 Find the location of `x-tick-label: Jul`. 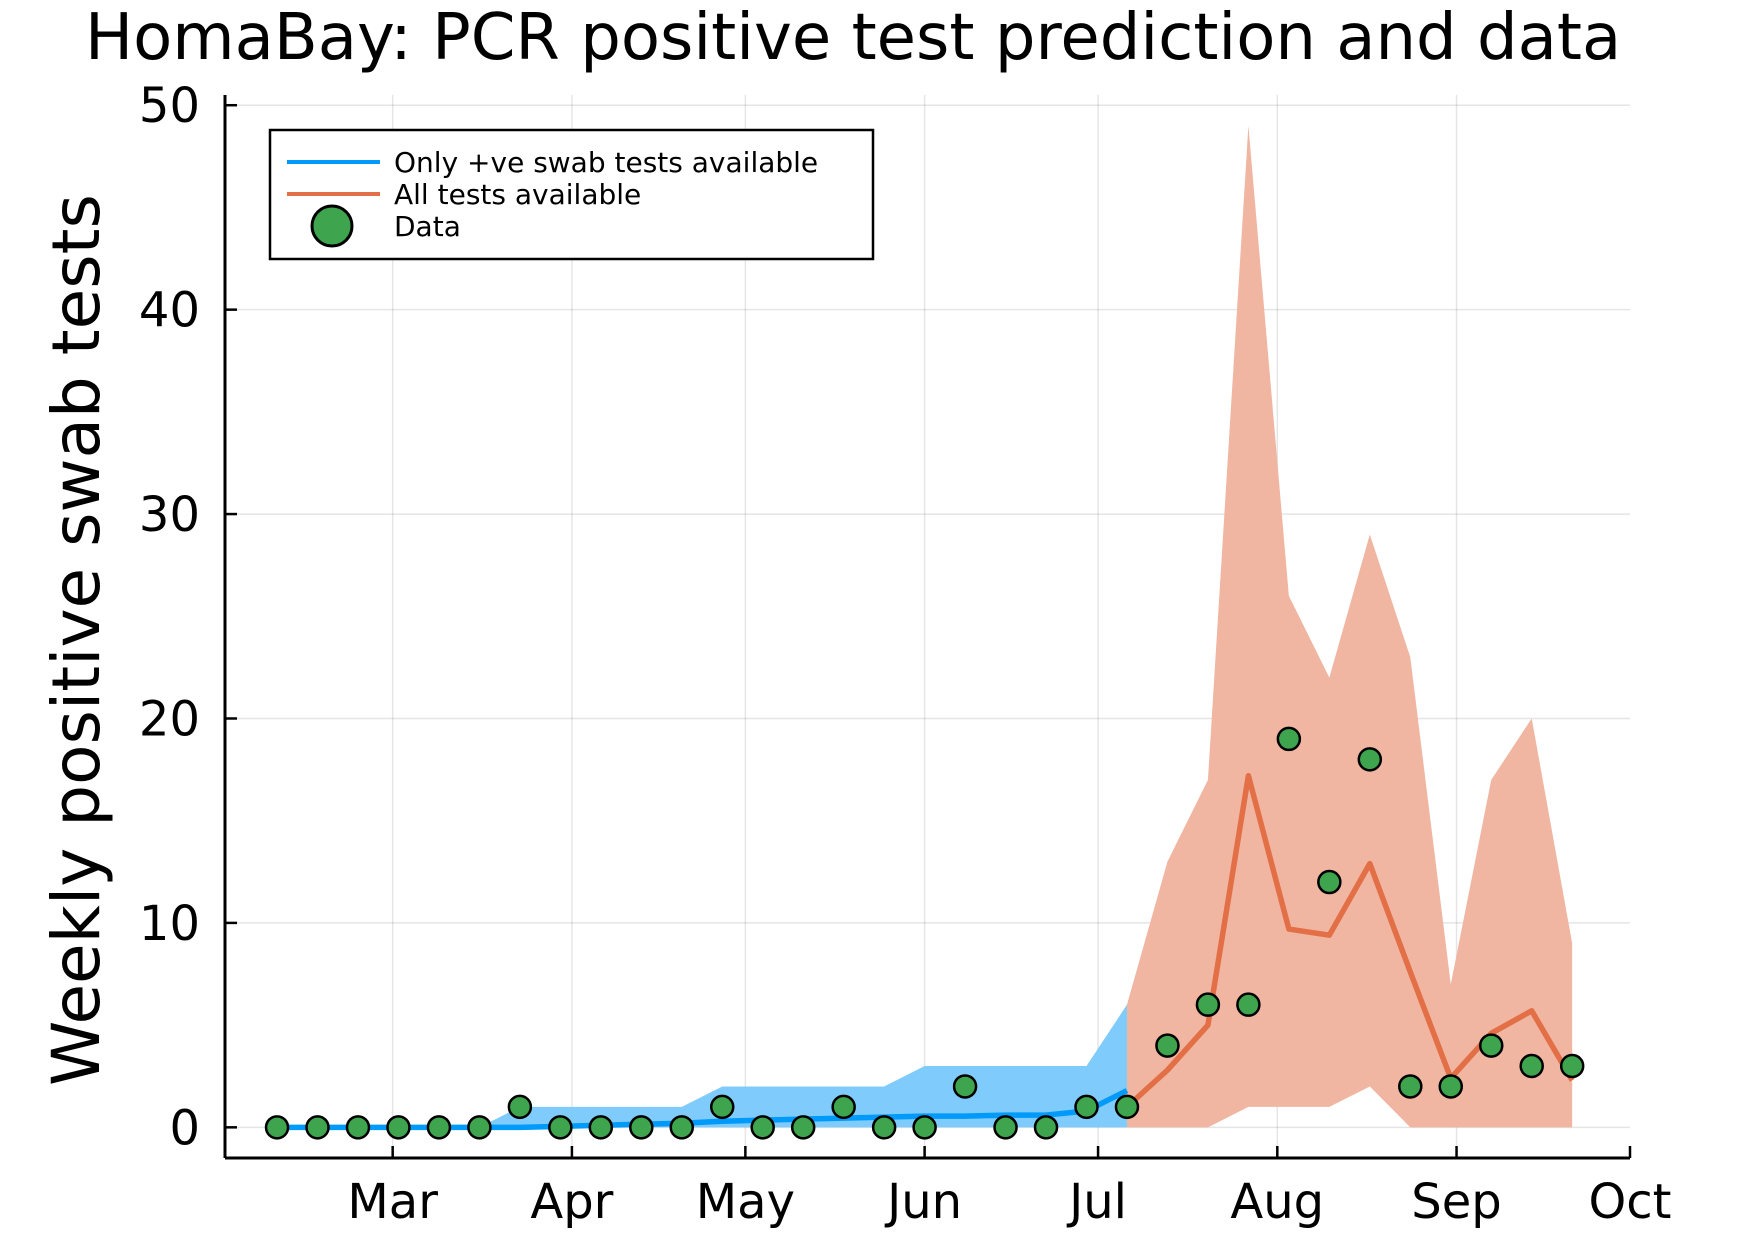

x-tick-label: Jul is located at coordinates (1096, 1202).